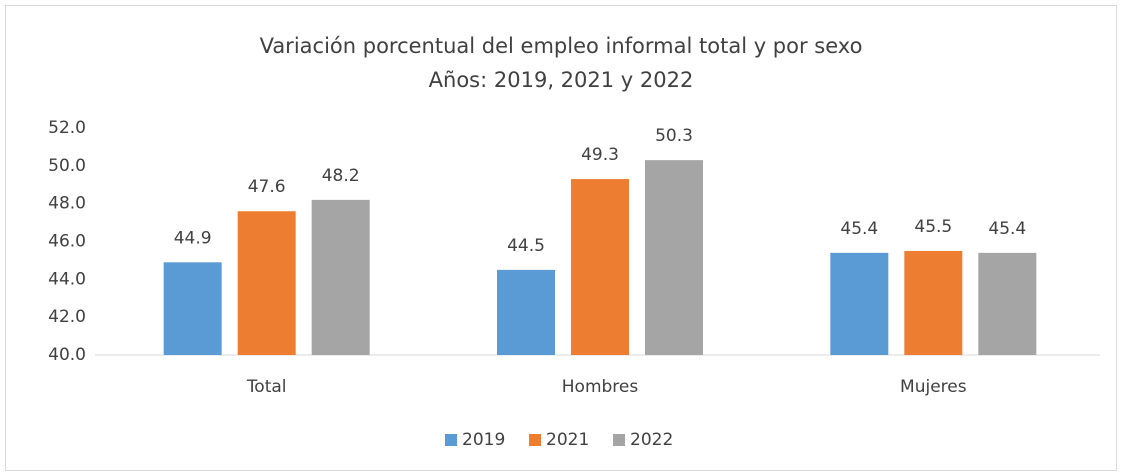 The width and height of the screenshot is (1122, 476). Describe the element at coordinates (267, 187) in the screenshot. I see `data-label: 47.6` at that location.